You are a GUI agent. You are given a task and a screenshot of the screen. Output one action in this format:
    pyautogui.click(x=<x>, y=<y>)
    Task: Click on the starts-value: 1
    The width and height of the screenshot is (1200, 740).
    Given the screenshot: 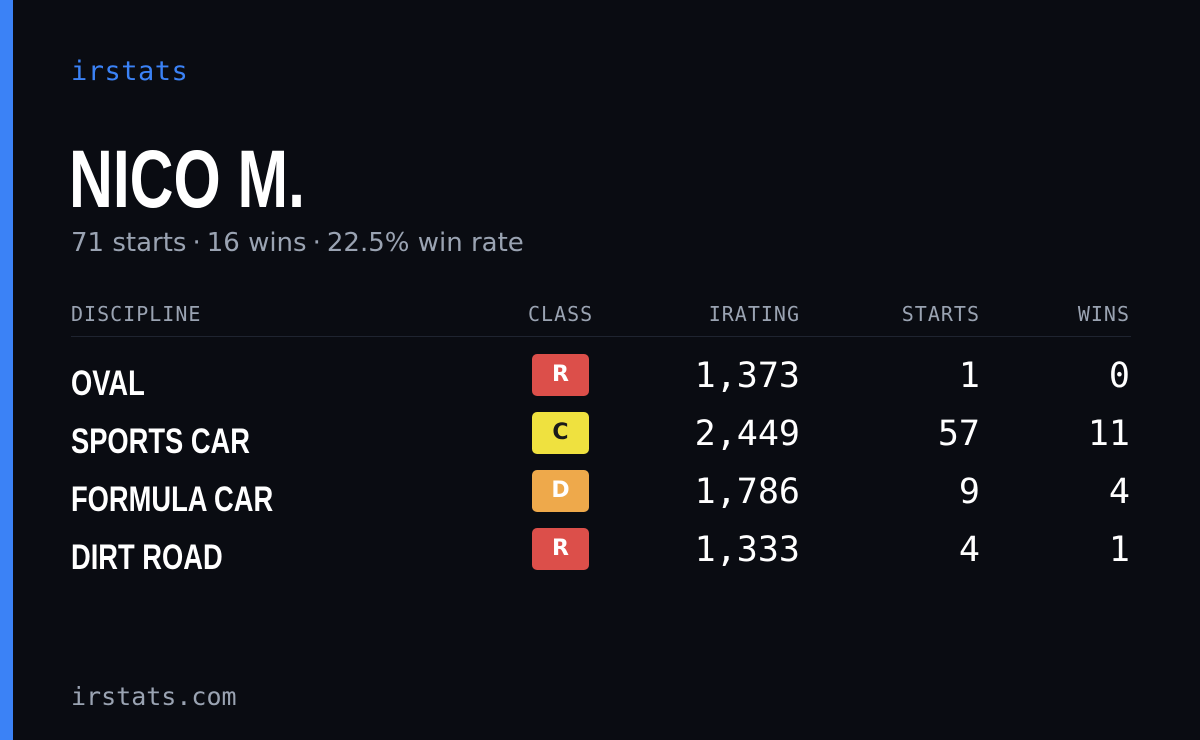 What is the action you would take?
    pyautogui.click(x=969, y=376)
    